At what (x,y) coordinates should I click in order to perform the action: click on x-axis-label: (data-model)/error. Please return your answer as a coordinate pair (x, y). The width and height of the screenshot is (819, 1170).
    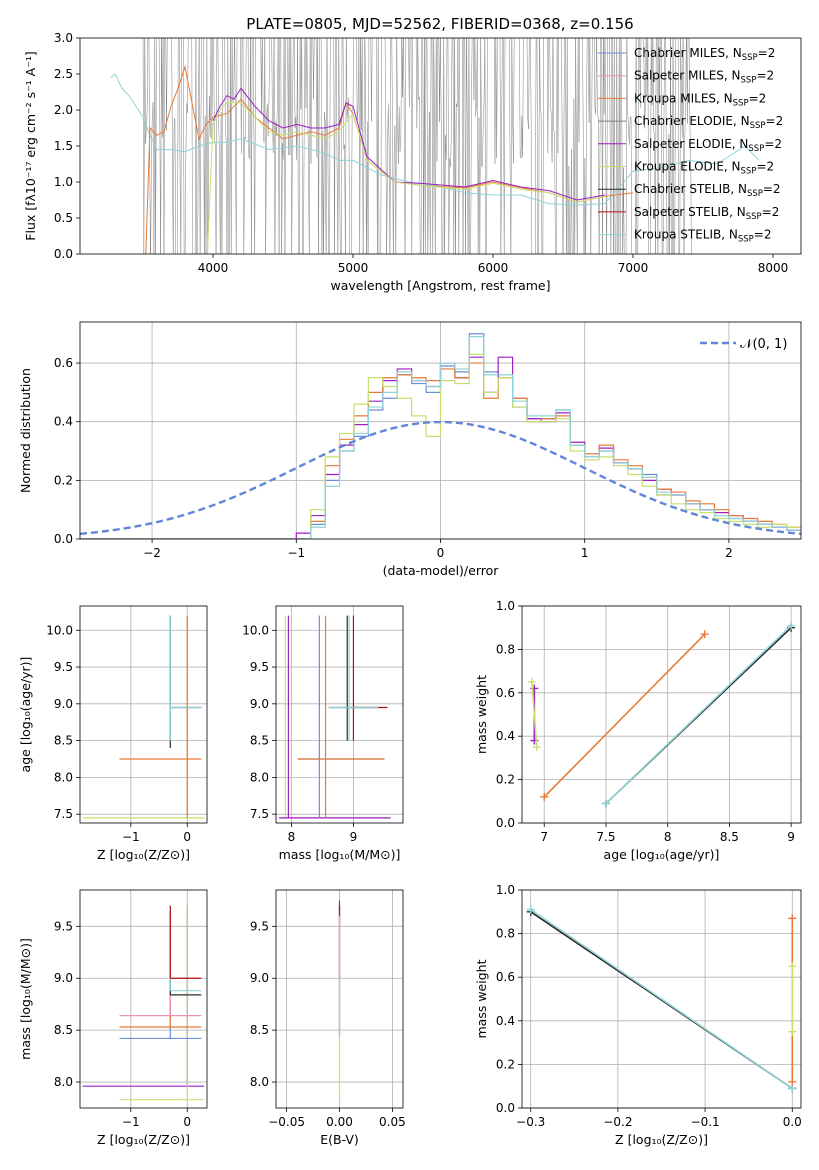
    Looking at the image, I should click on (441, 570).